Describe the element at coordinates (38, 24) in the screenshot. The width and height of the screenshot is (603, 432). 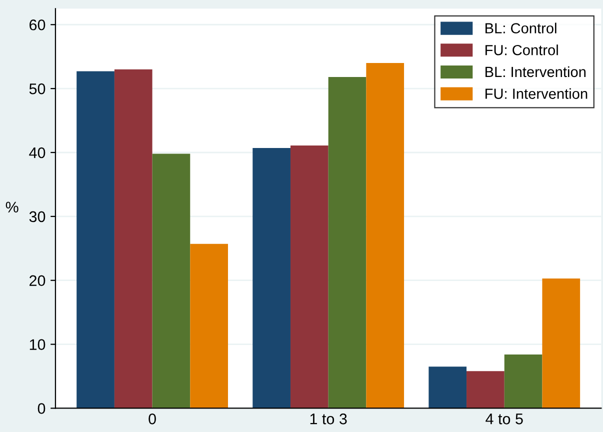
I see `y-tick-label: 60` at that location.